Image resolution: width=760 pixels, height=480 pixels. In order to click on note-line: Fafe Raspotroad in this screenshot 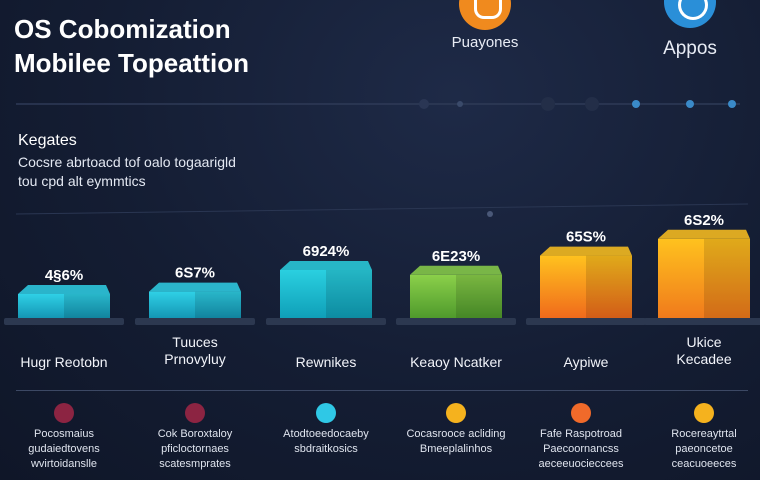, I will do `click(581, 434)`.